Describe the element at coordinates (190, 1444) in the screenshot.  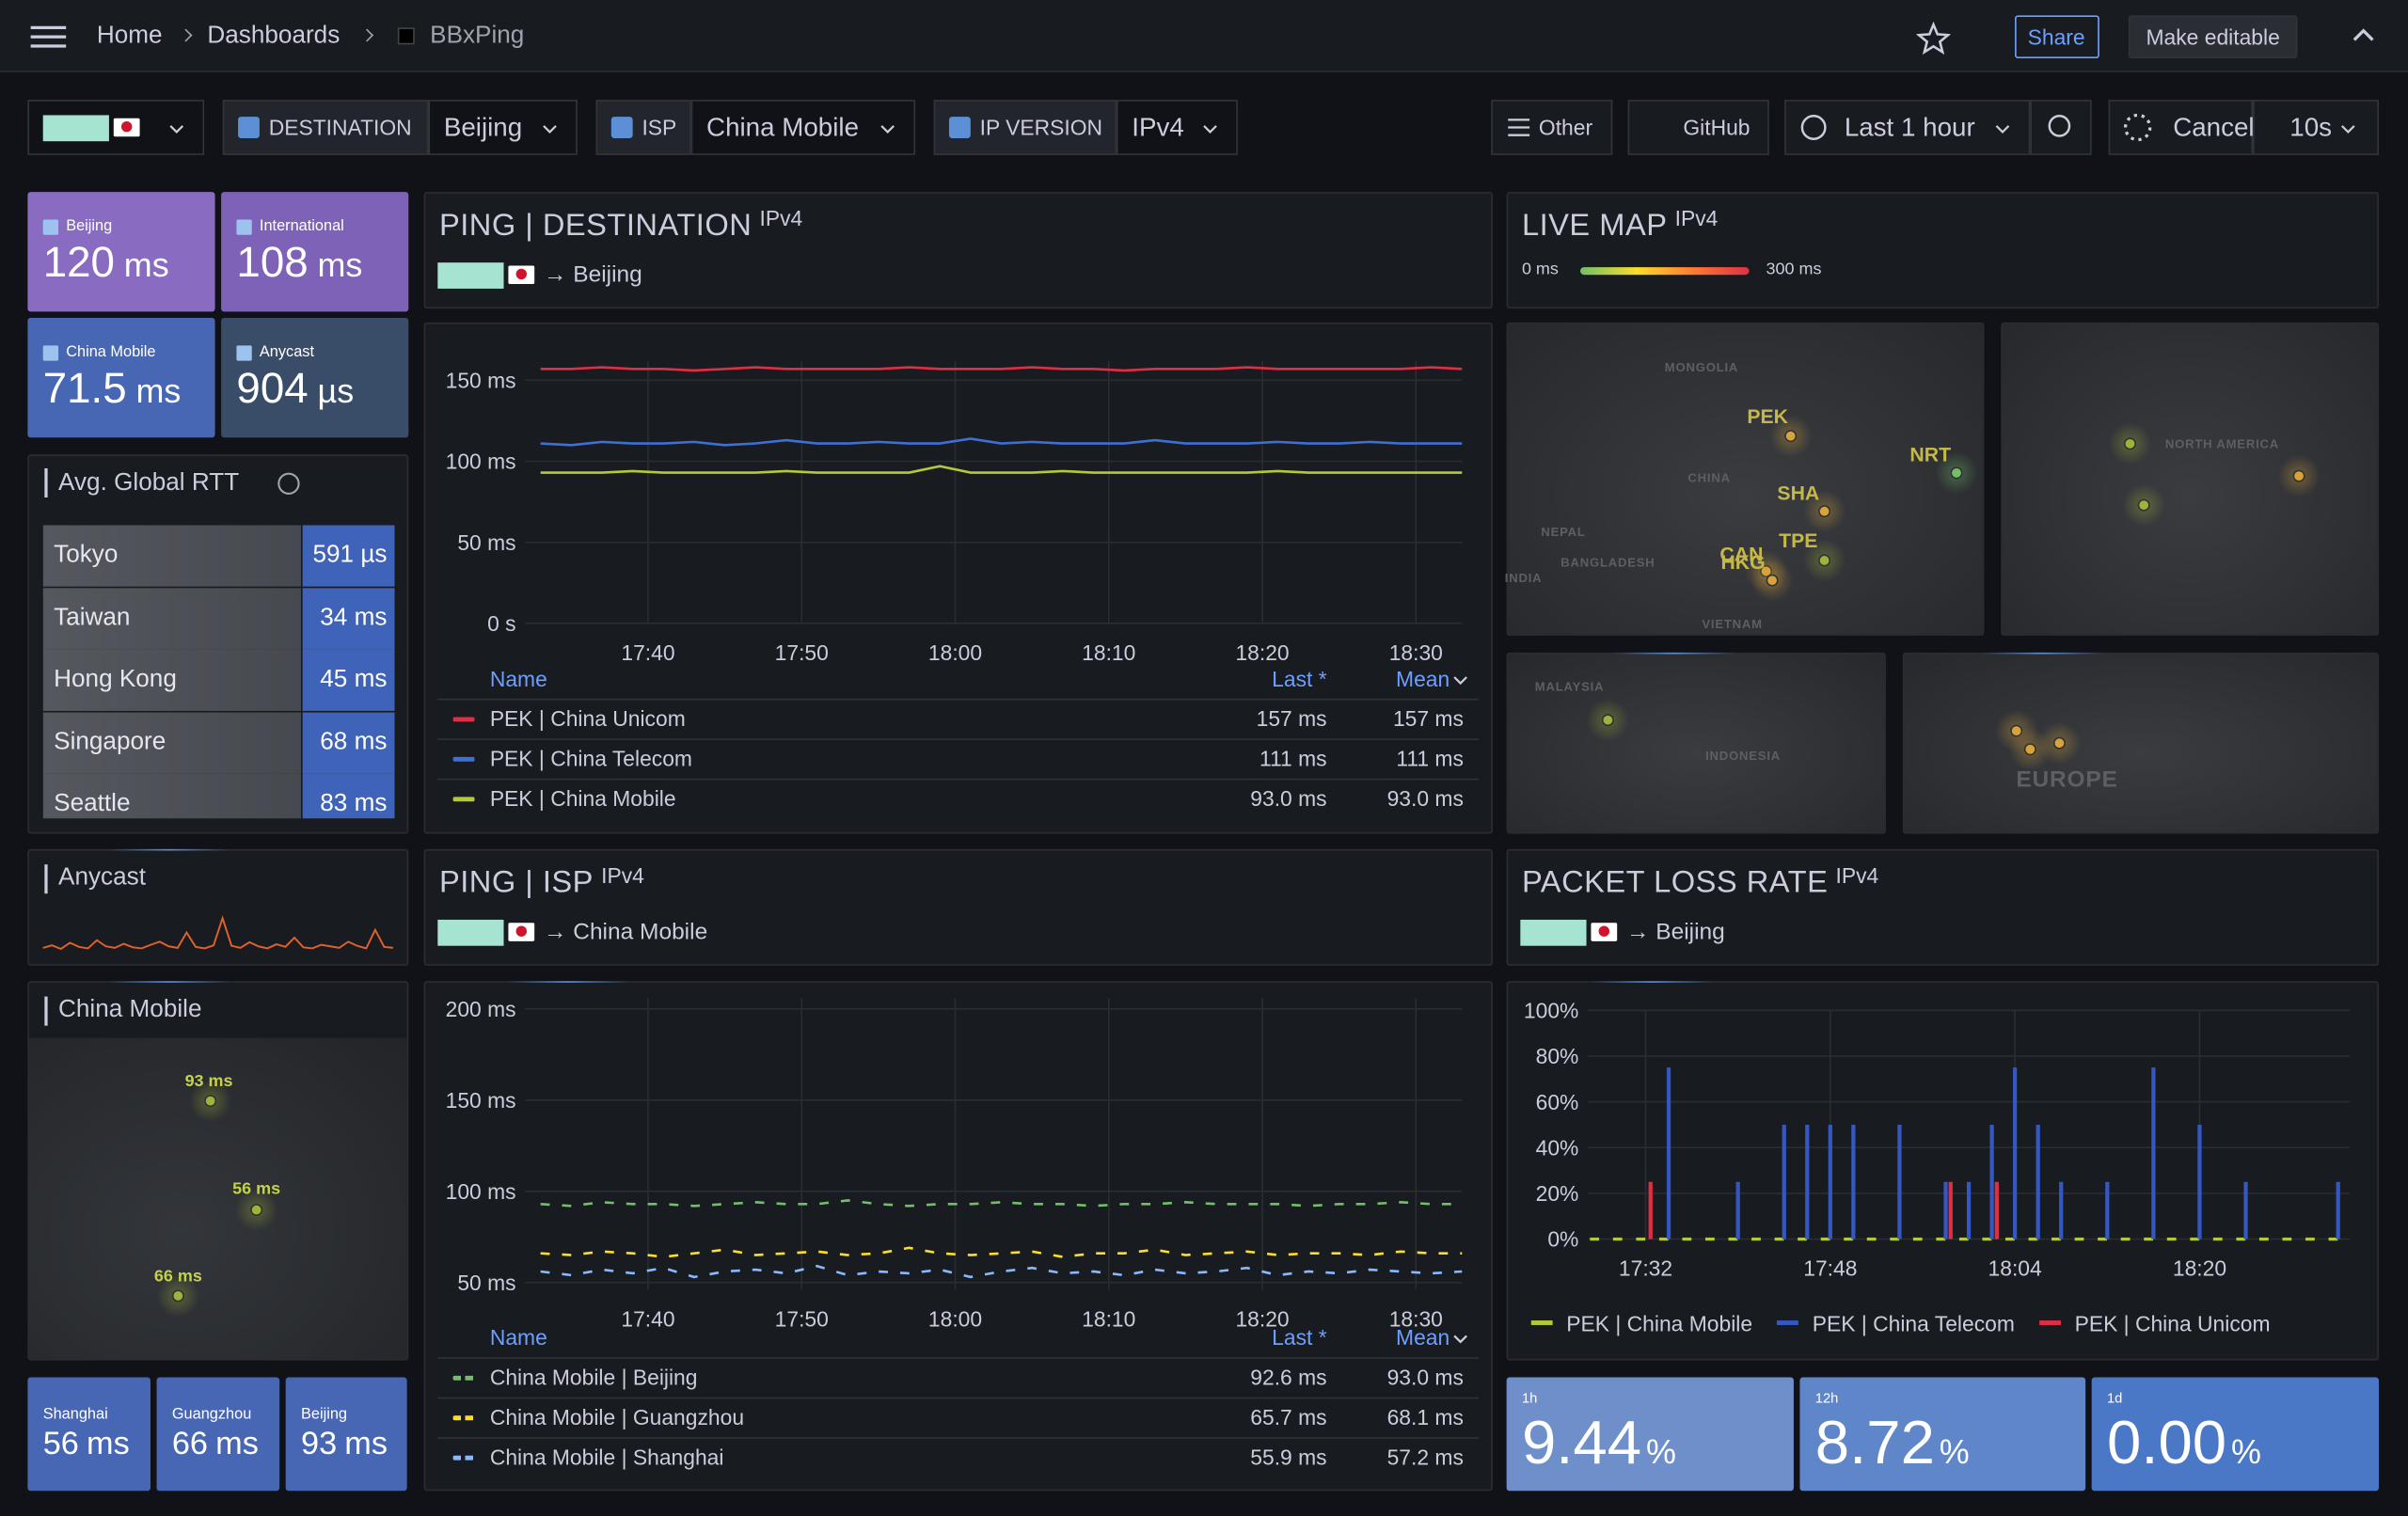
I see `stat-value: 66` at that location.